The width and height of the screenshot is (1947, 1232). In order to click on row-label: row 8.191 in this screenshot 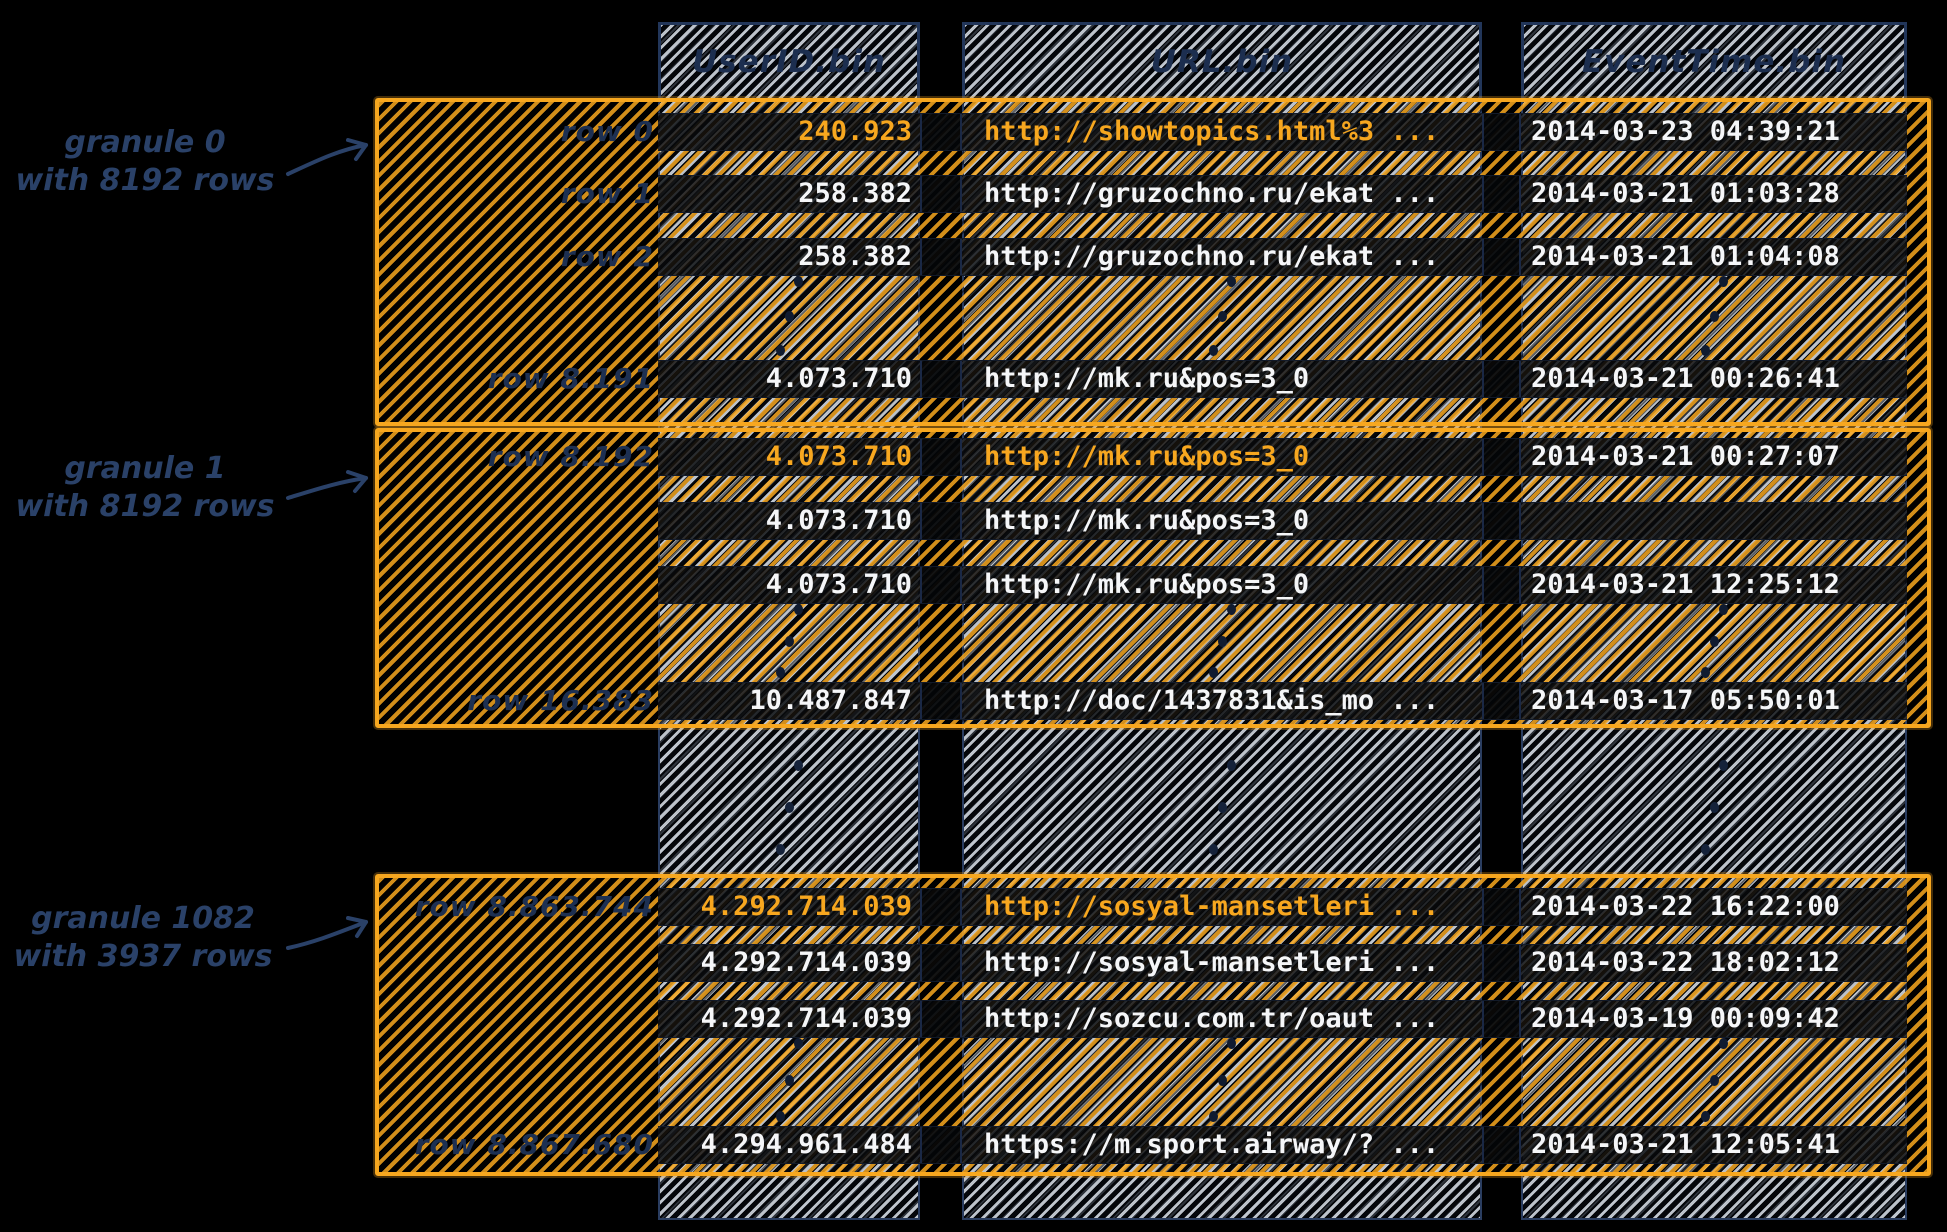, I will do `click(570, 378)`.